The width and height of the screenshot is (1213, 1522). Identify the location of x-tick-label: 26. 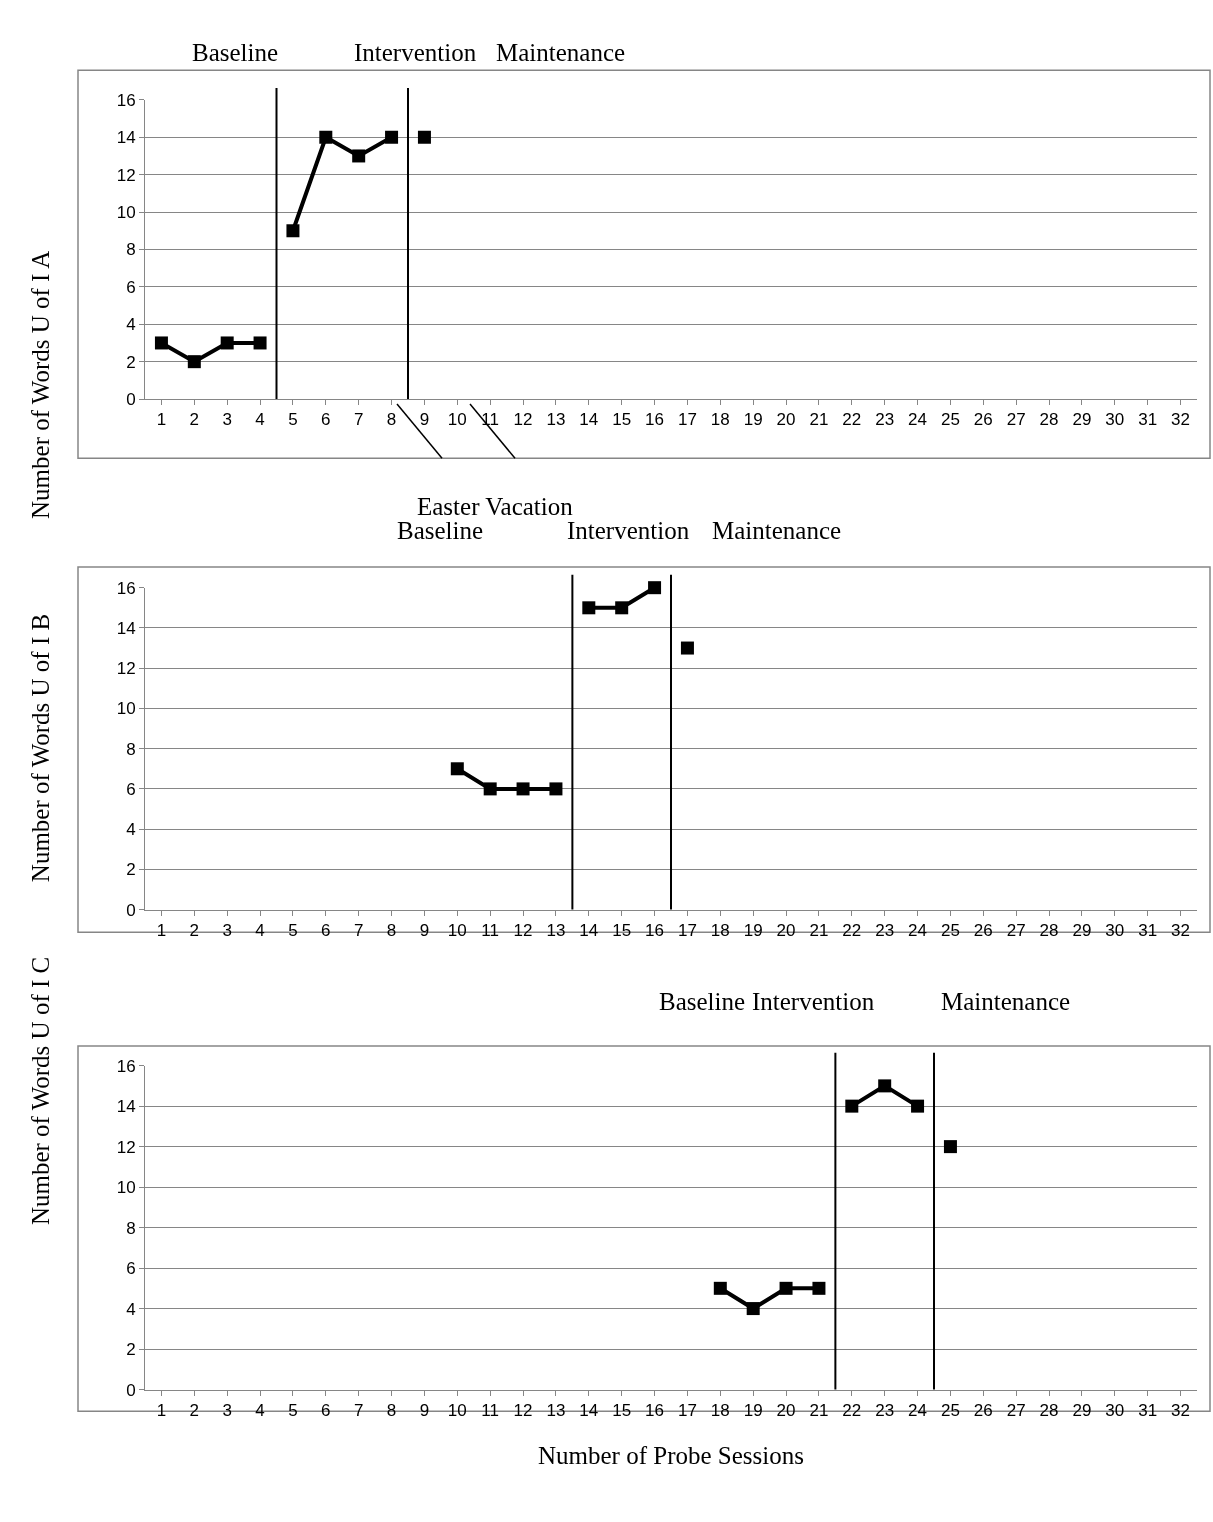
(983, 931).